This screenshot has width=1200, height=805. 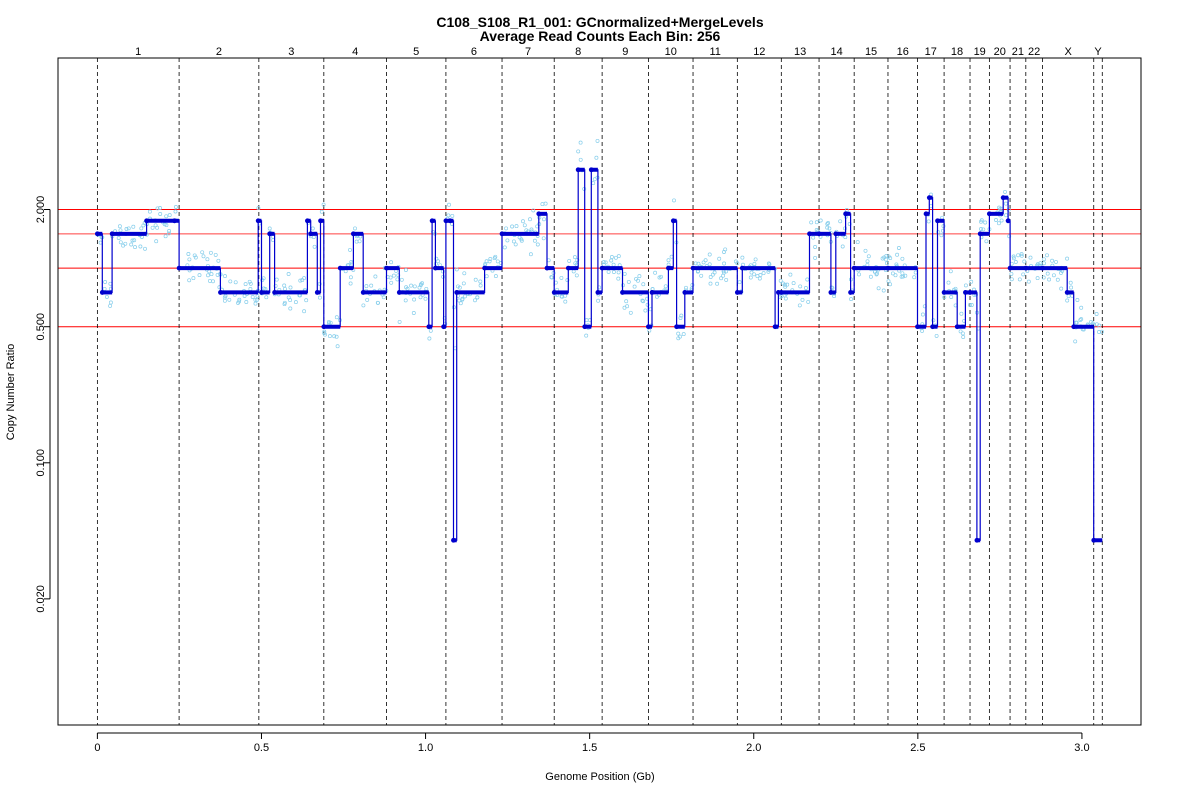 I want to click on y-tick-label: 0.100, so click(x=41, y=463).